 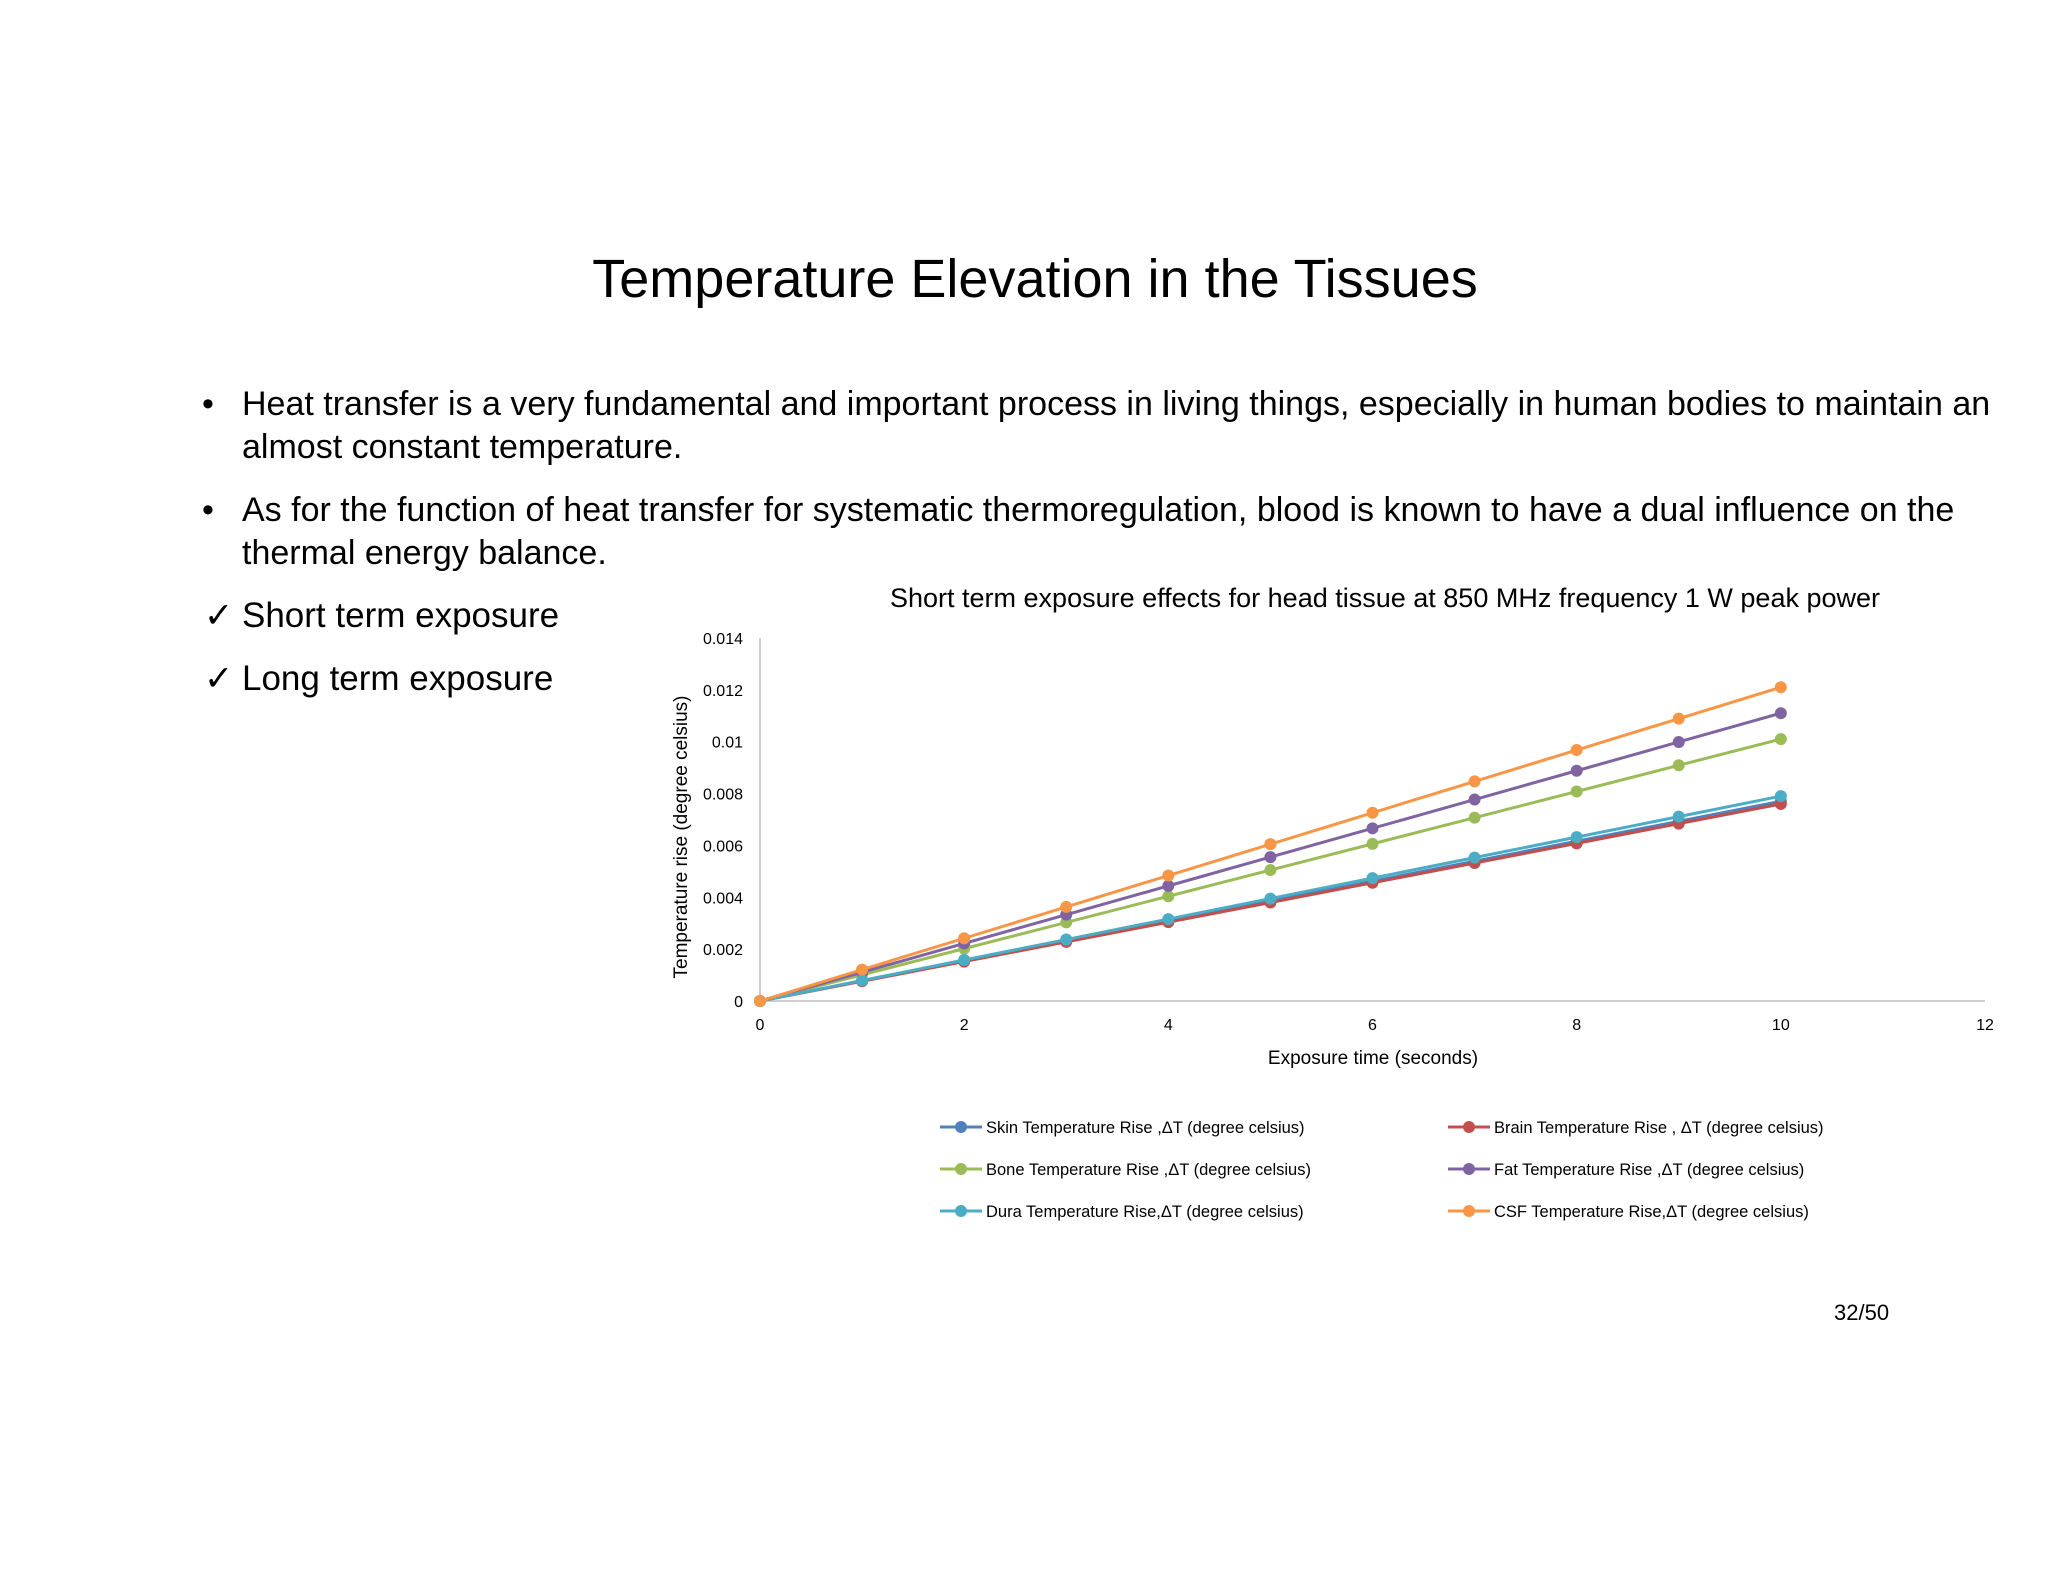 I want to click on y-tick-label: 0.002, so click(x=723, y=950).